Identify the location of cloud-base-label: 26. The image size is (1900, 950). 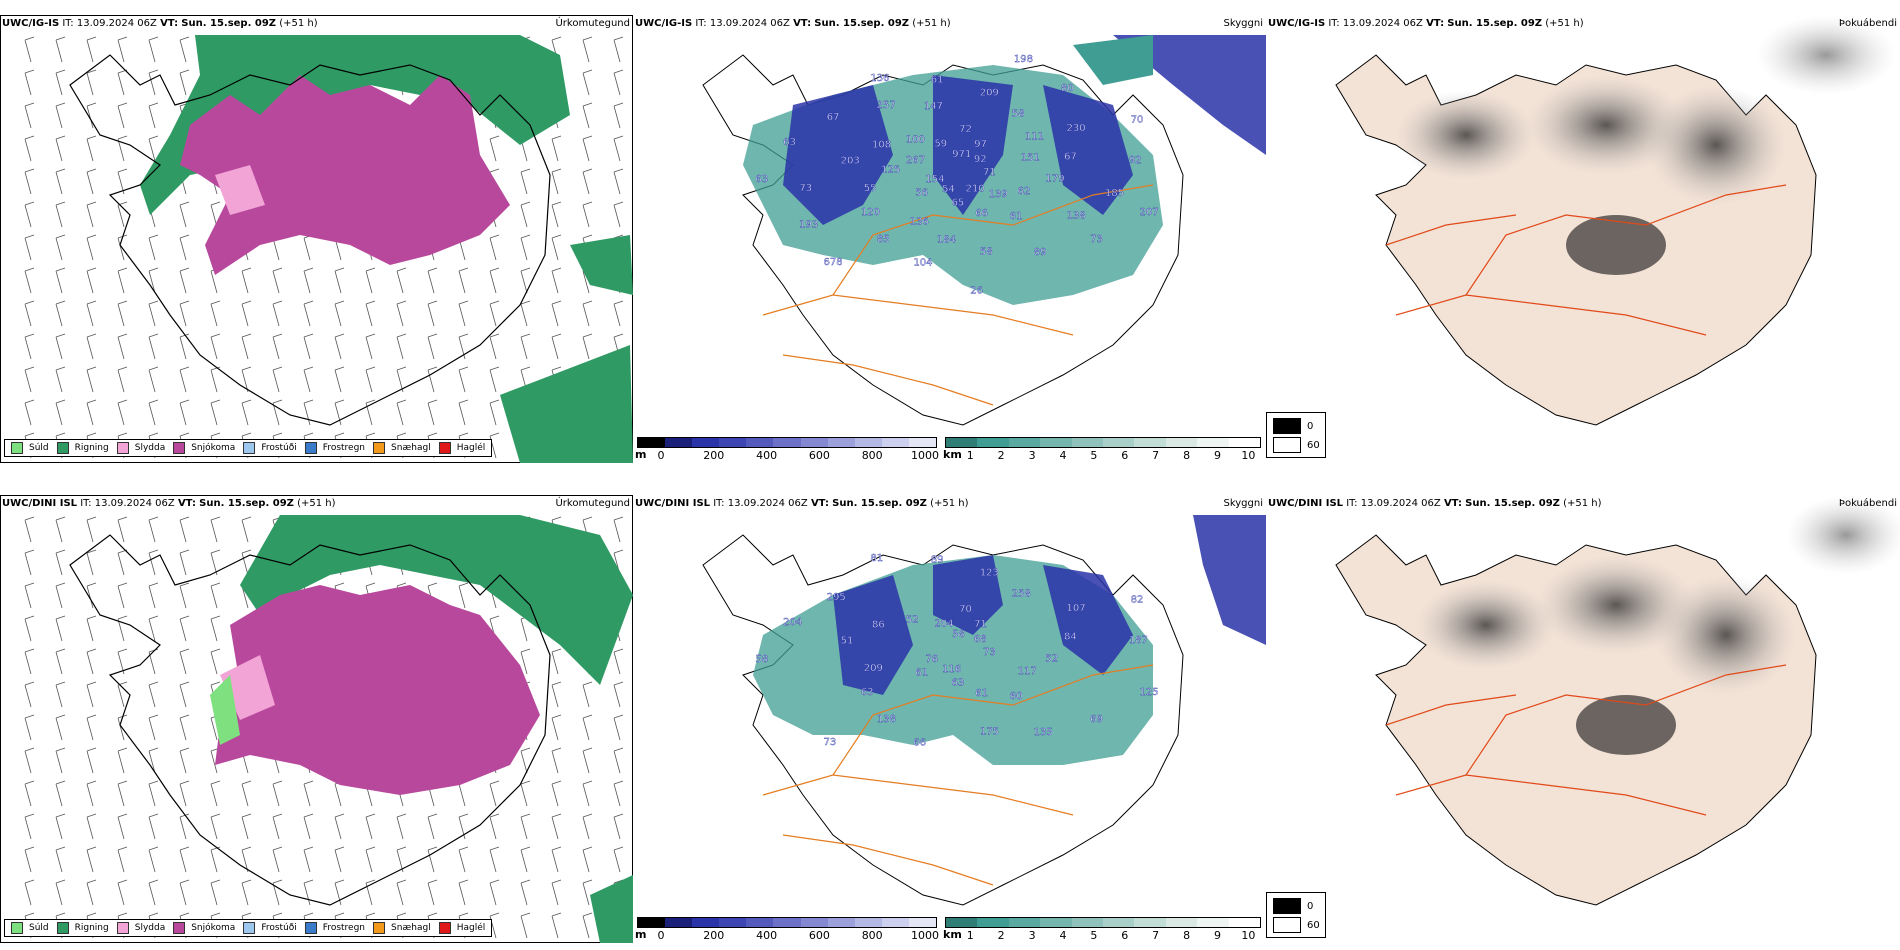
(976, 290).